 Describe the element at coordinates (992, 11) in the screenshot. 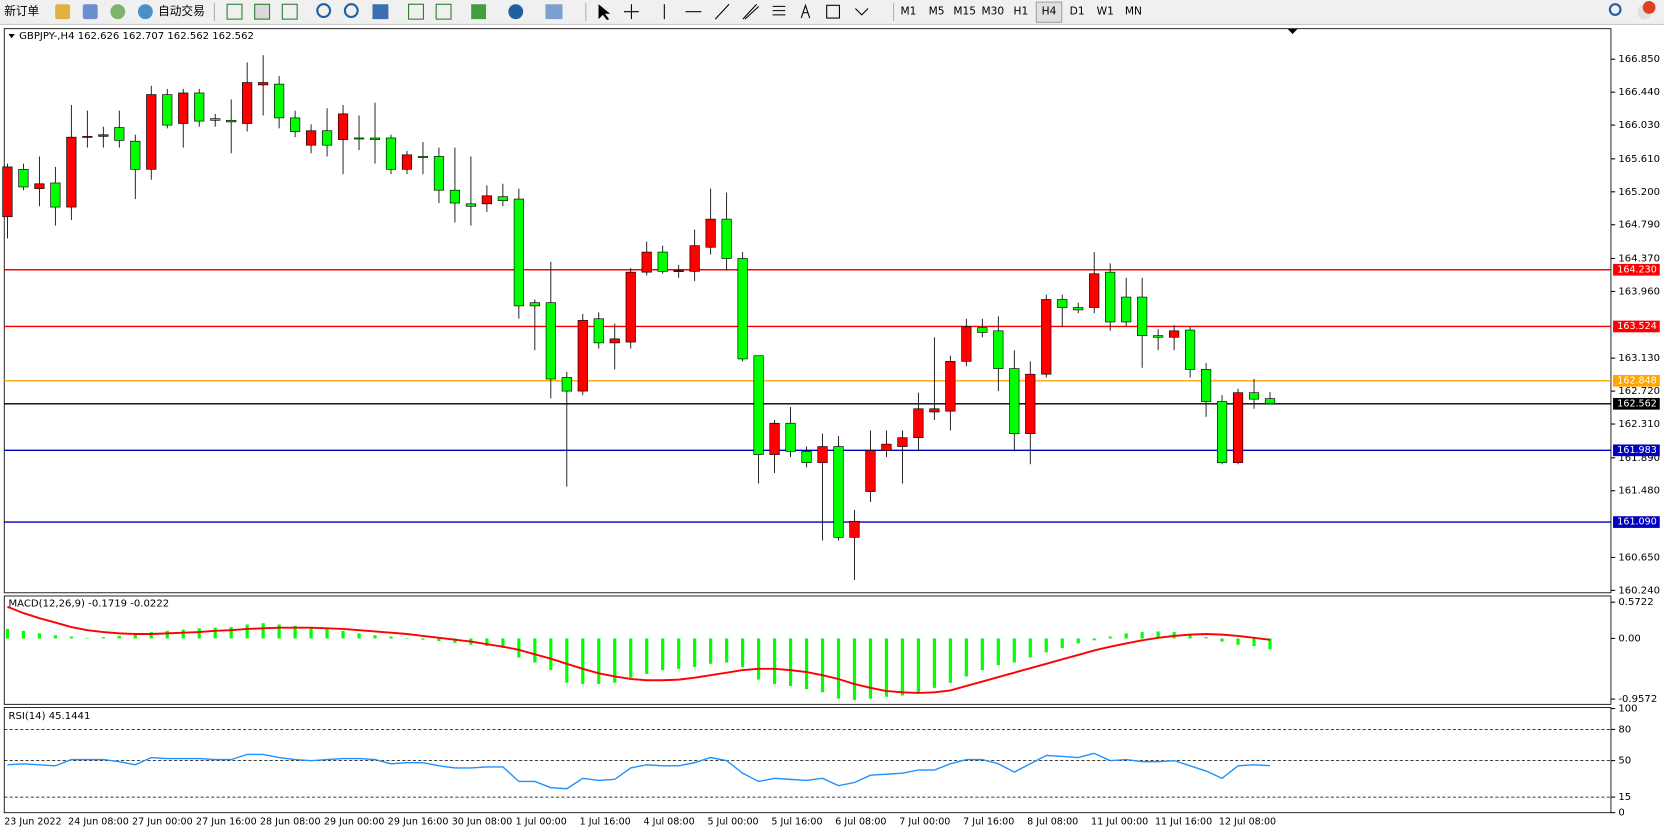

I see `timeframe-button: M30` at that location.